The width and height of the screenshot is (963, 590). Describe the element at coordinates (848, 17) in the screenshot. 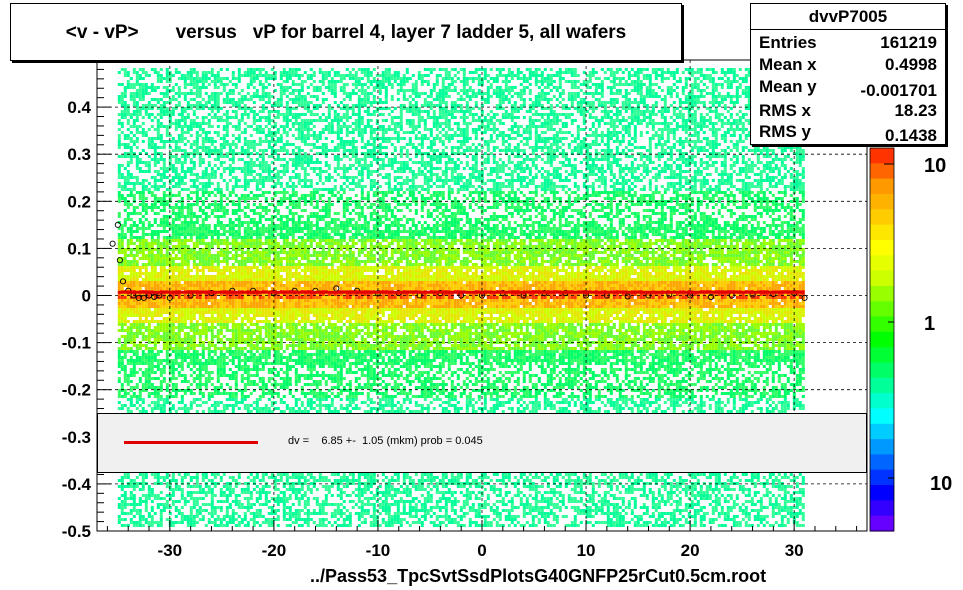

I see `histogram-name: dvvP7005` at that location.